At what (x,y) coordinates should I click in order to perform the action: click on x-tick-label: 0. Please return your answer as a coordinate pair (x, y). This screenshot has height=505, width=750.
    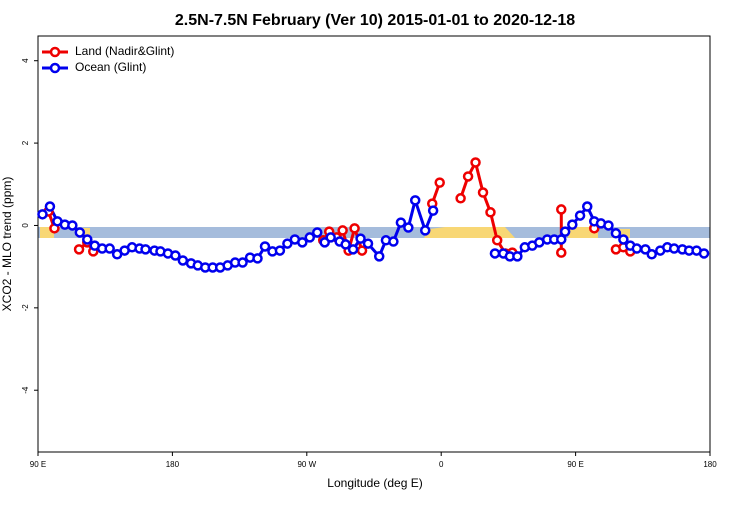
    Looking at the image, I should click on (441, 464).